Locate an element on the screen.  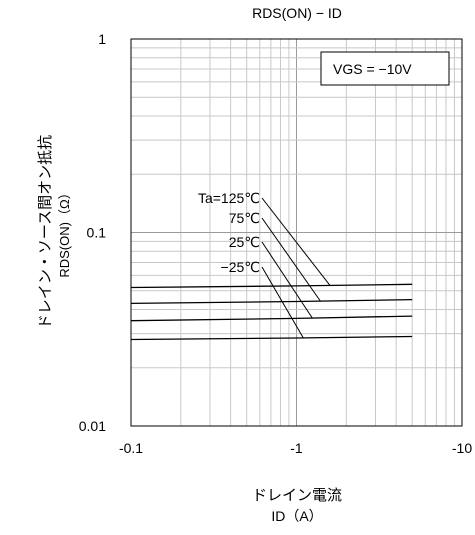
y-axis-label: ドレイン・ソース間オン抵抗 RDS(ON)（Ω） is located at coordinates (54, 232).